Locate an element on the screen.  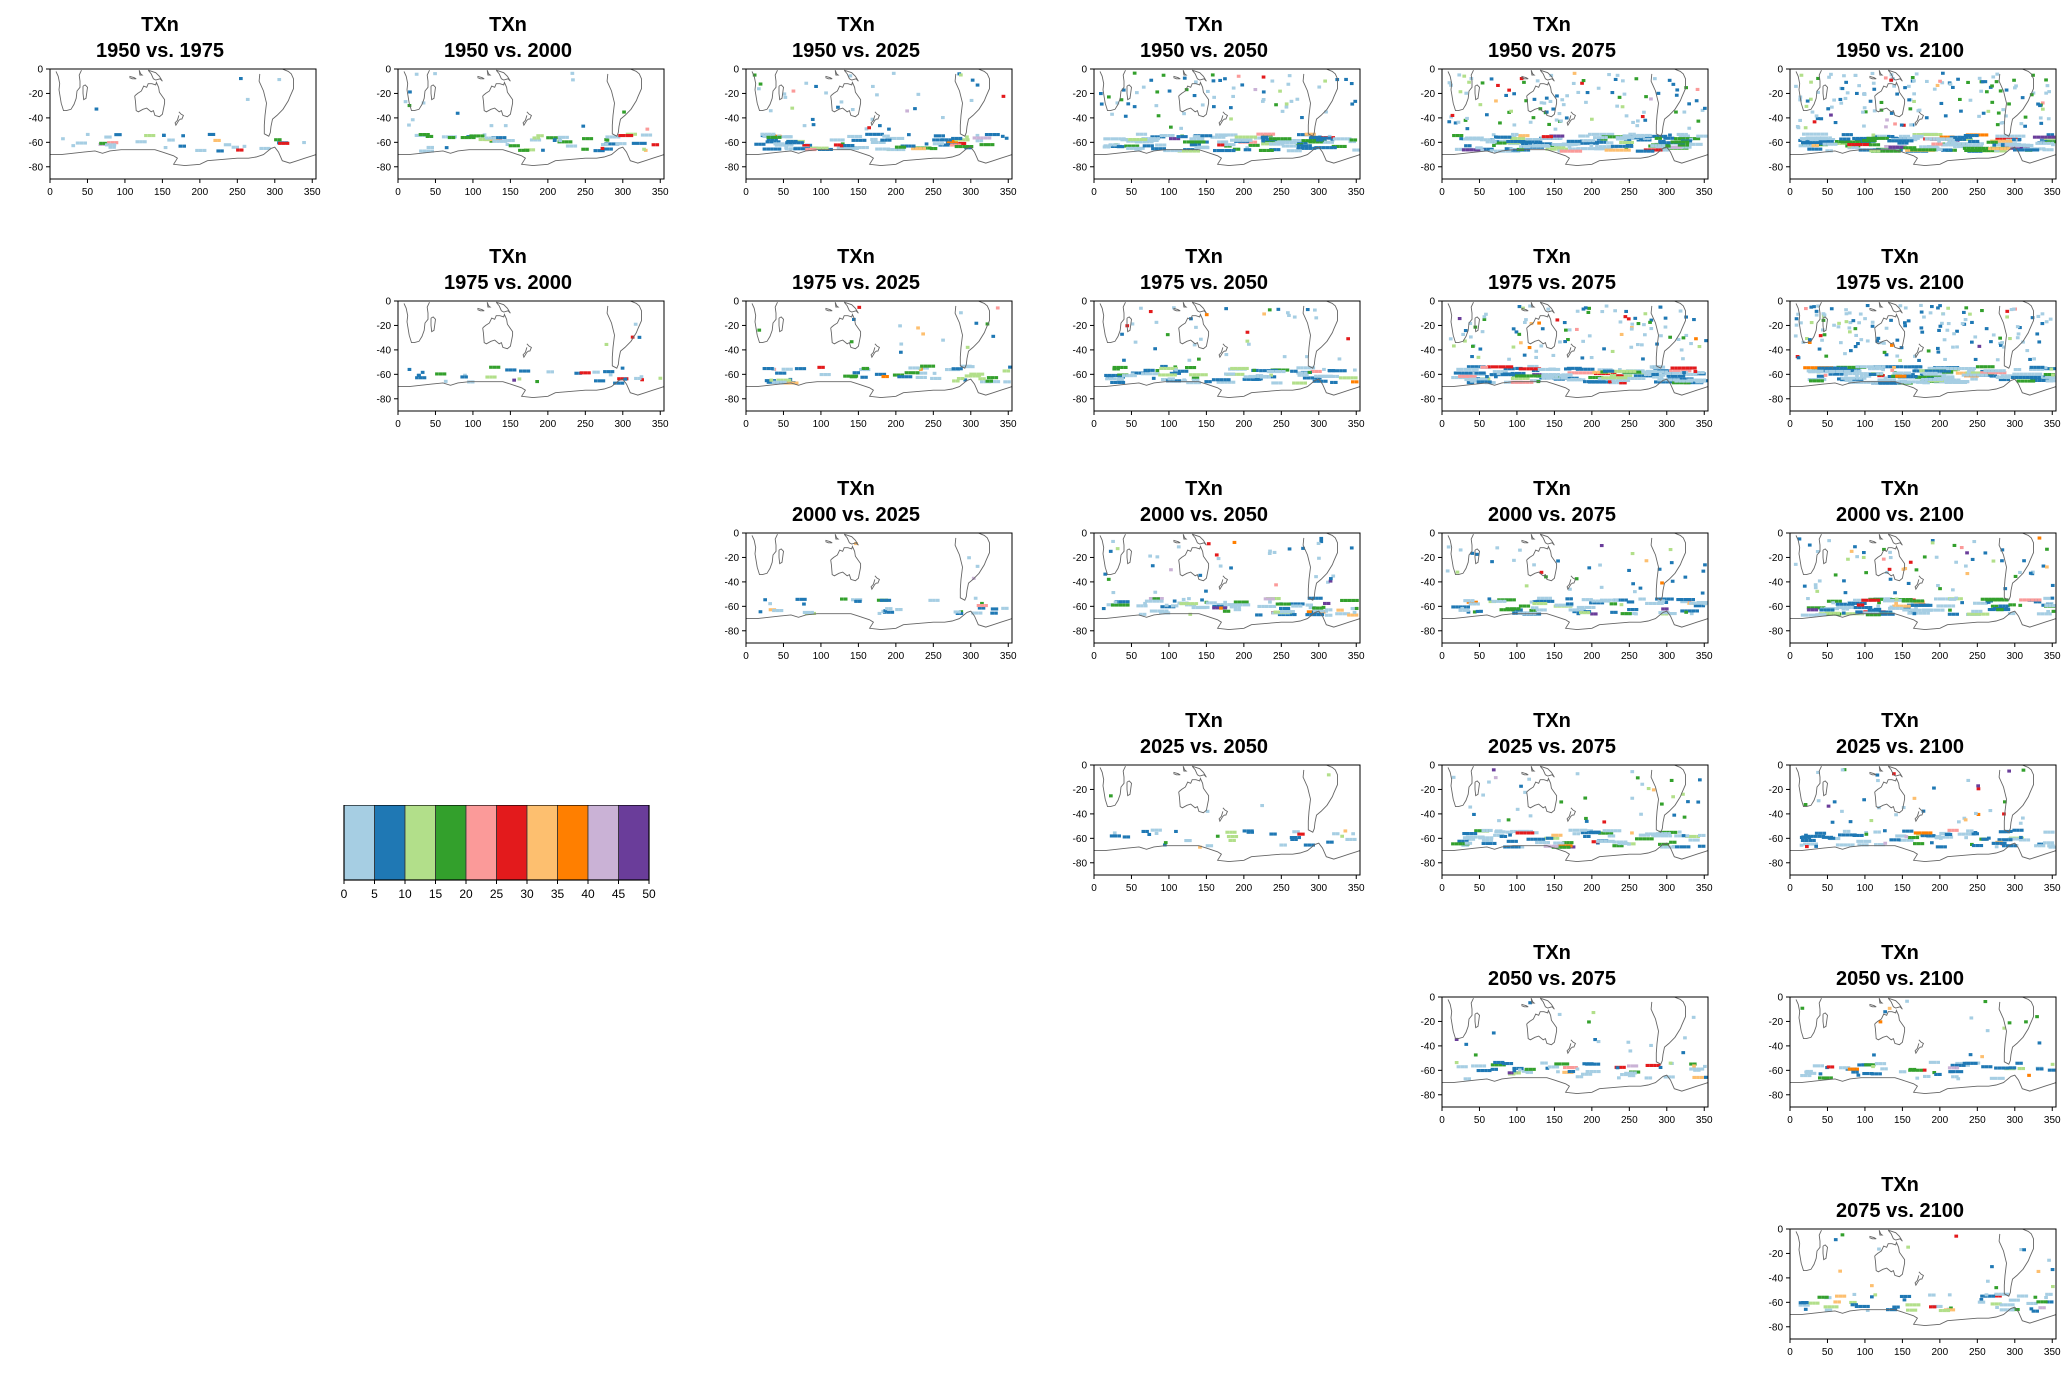
heatmap-cells is located at coordinates (884, 578).